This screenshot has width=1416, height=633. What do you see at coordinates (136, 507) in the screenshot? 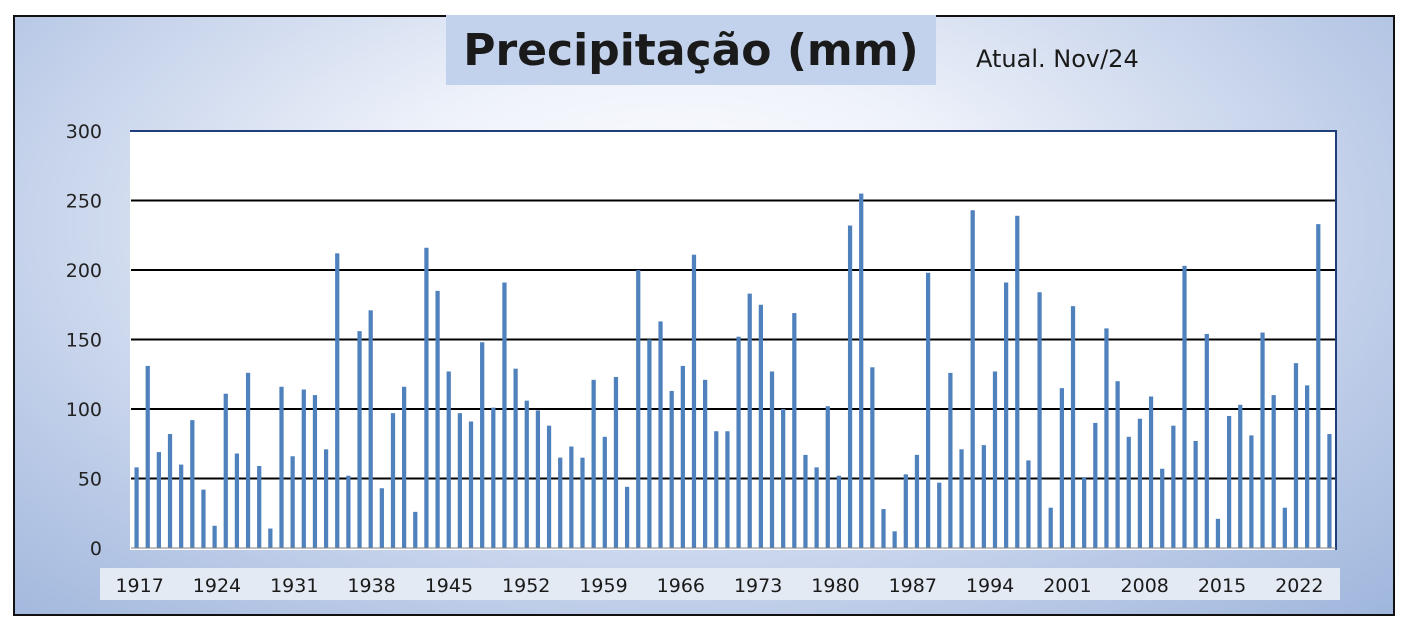
I see `bar-1917` at bounding box center [136, 507].